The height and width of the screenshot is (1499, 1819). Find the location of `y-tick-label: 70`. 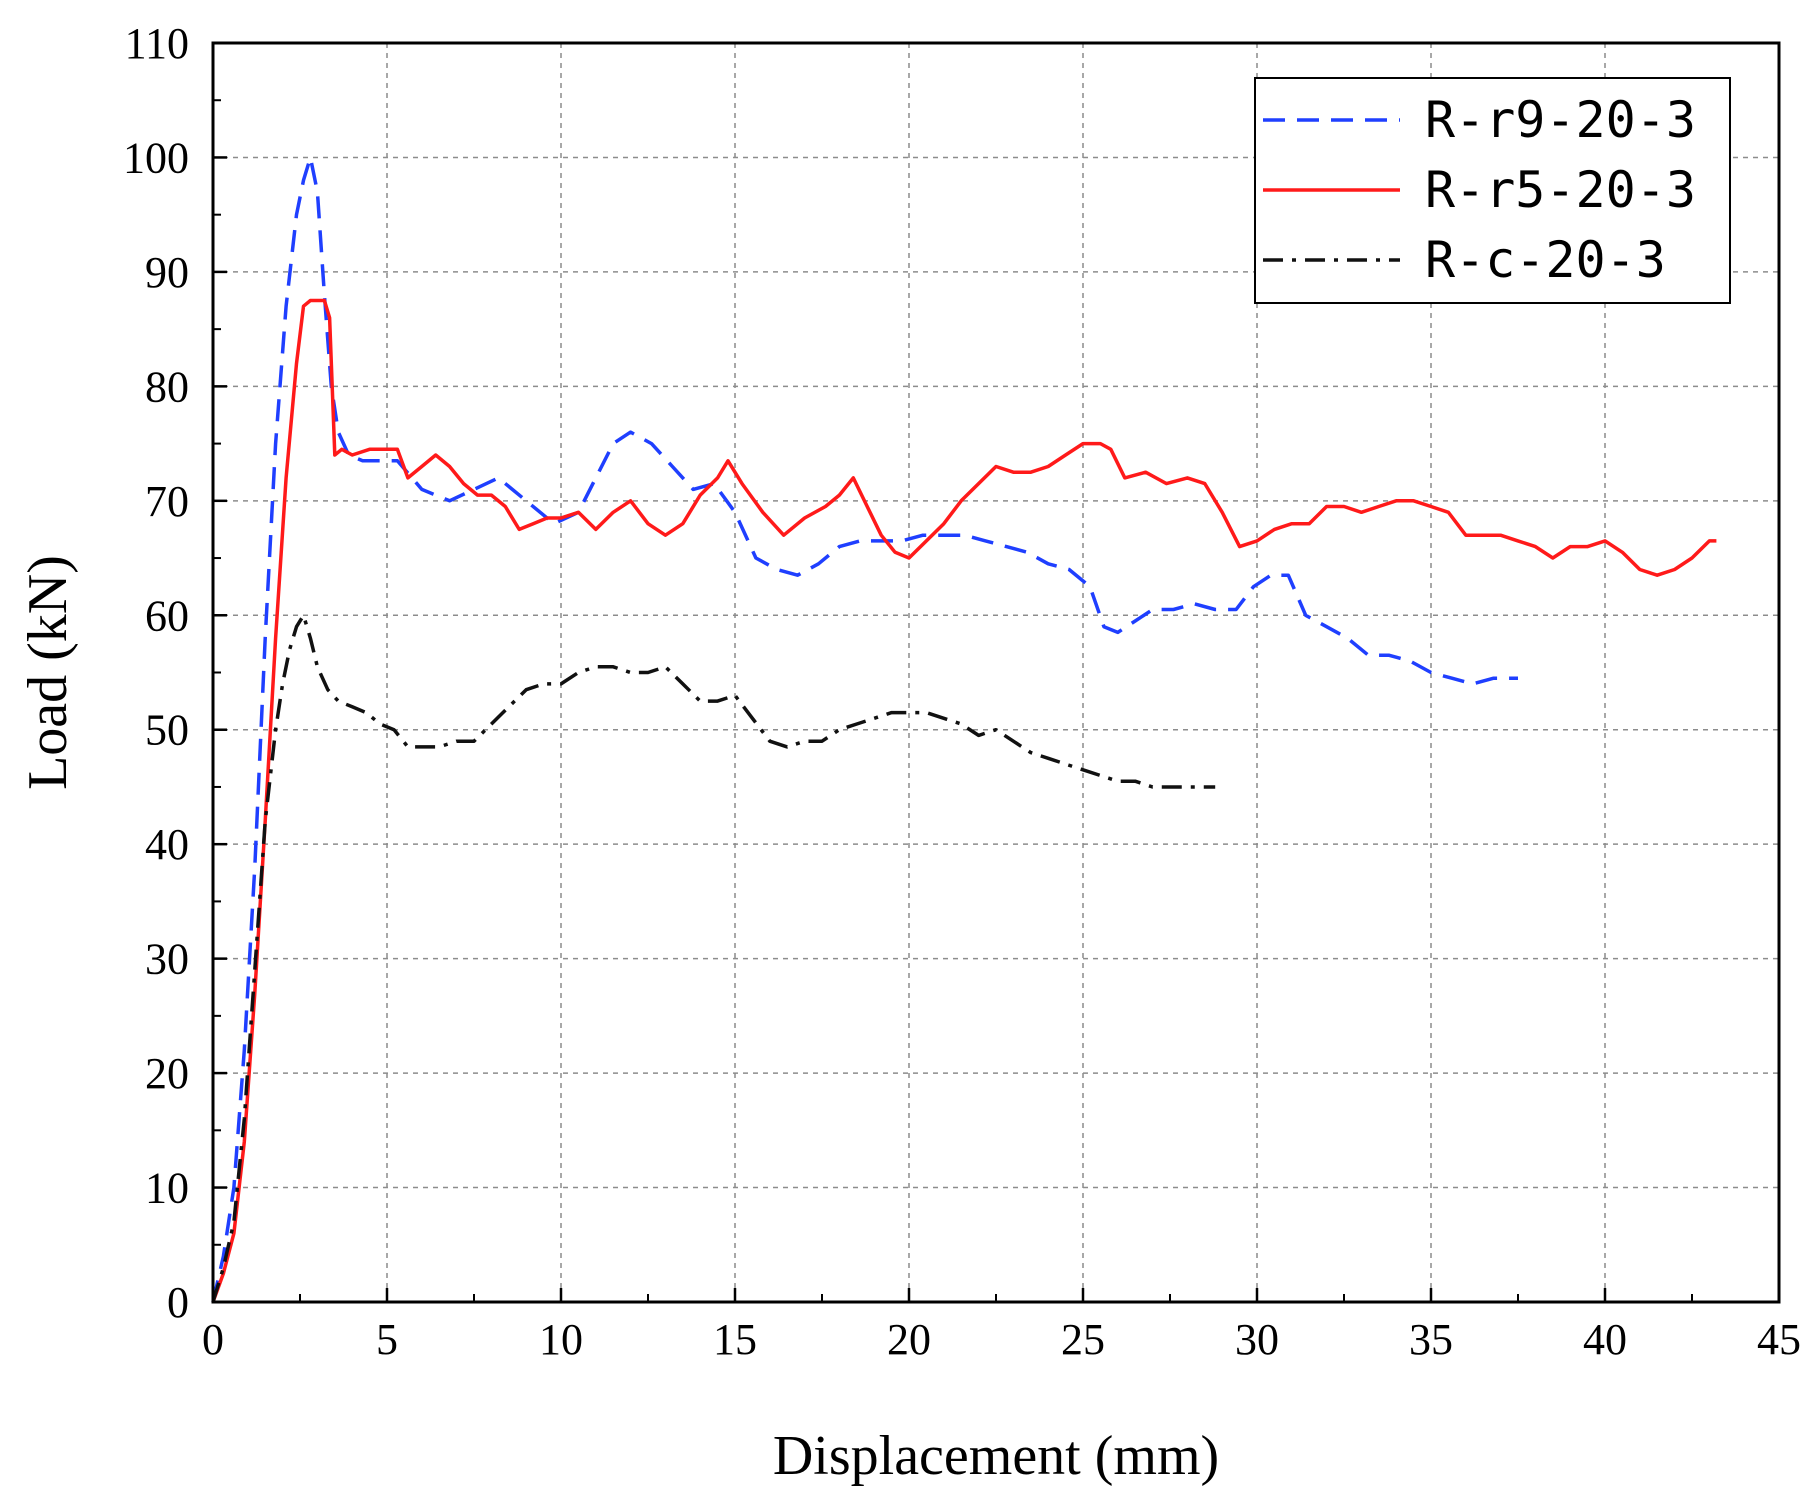

y-tick-label: 70 is located at coordinates (167, 501).